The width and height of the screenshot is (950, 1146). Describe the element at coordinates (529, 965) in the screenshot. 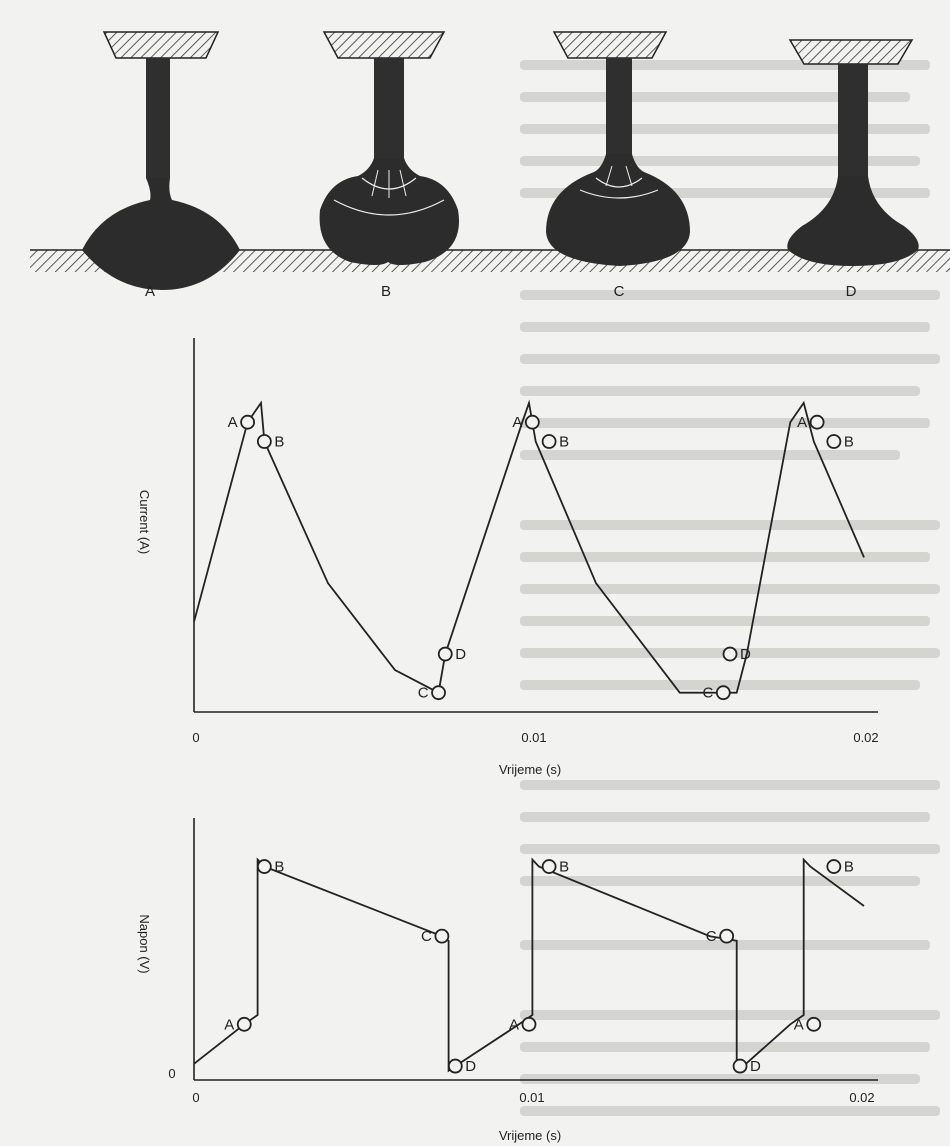

I see `voltage-series-line` at that location.